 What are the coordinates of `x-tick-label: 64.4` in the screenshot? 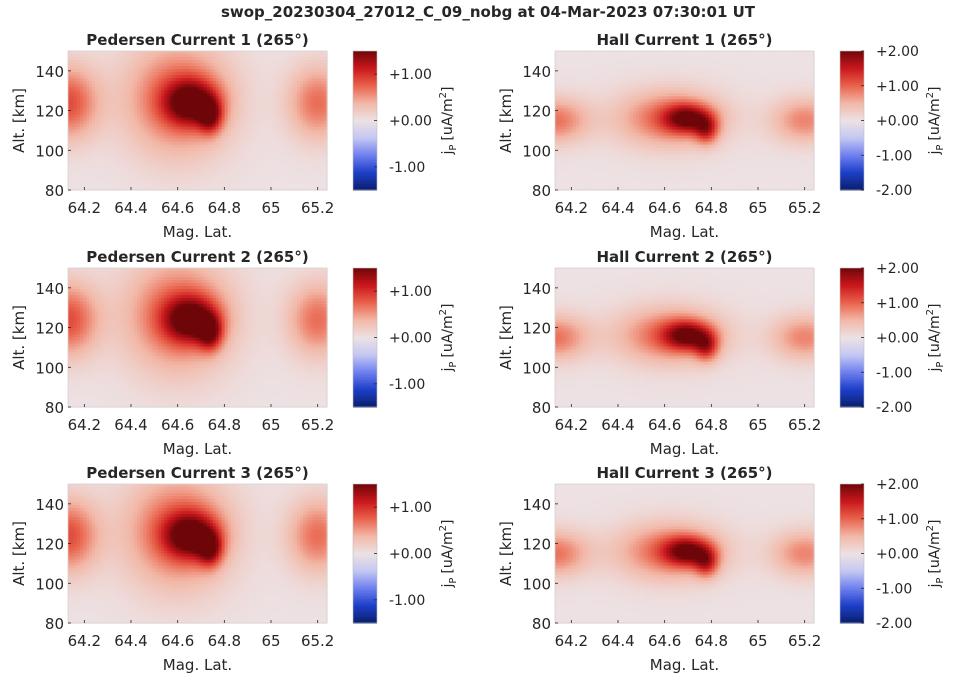 It's located at (130, 208).